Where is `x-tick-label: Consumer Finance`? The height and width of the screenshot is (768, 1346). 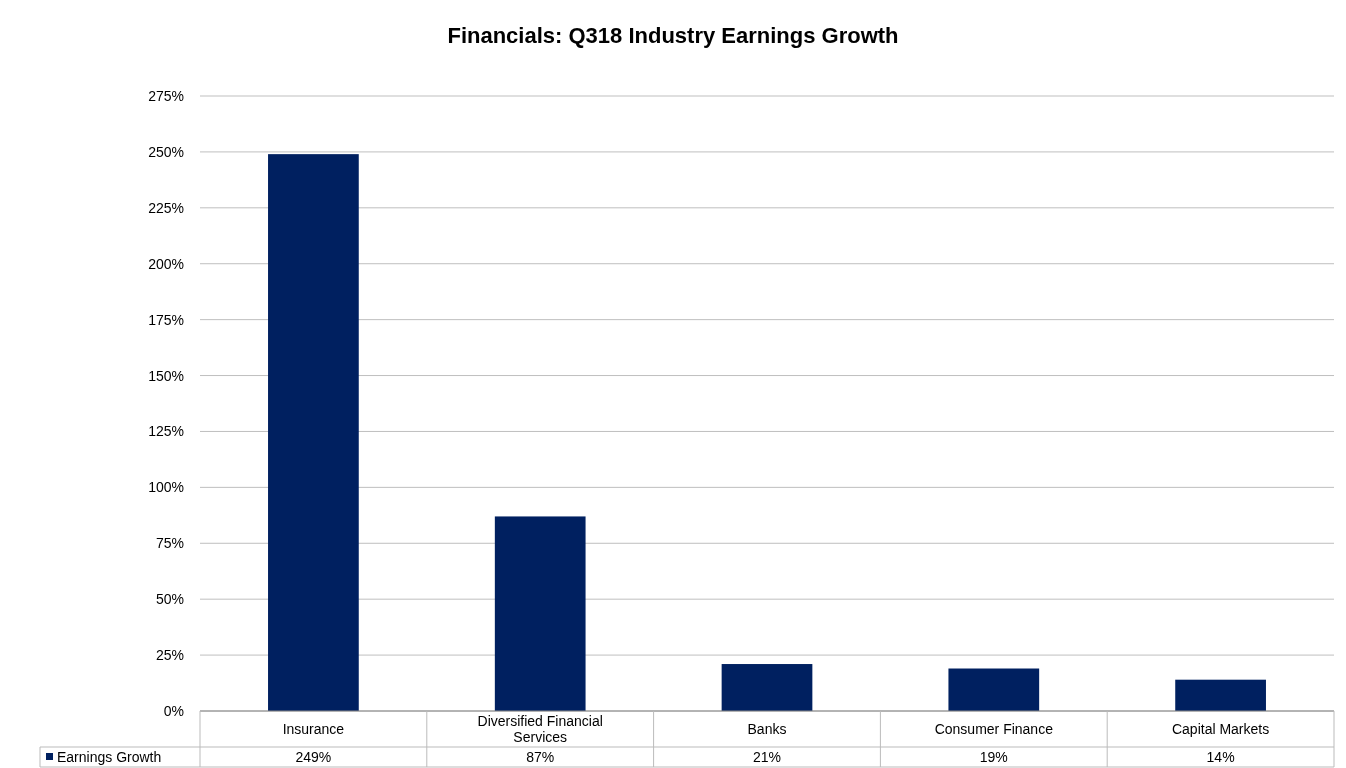 x-tick-label: Consumer Finance is located at coordinates (994, 729).